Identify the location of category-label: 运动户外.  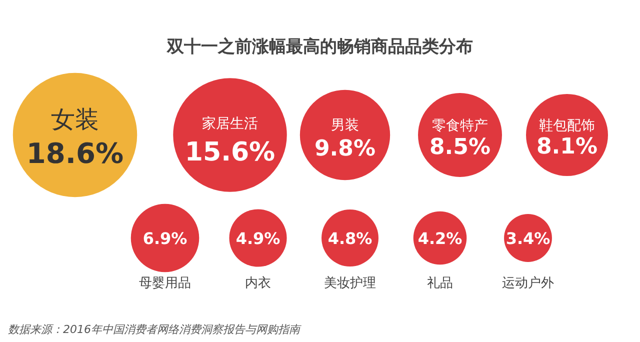
(528, 283).